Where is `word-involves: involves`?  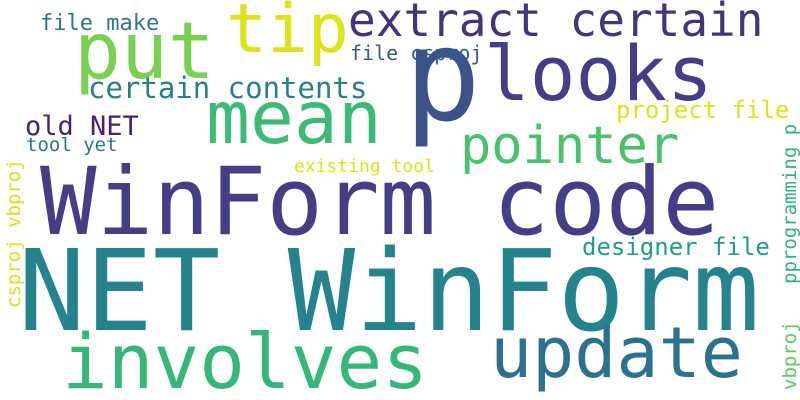 word-involves: involves is located at coordinates (245, 358).